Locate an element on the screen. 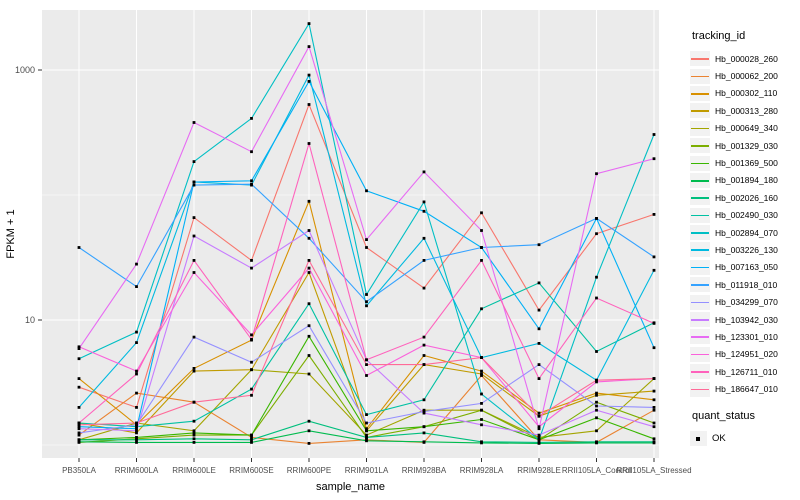 This screenshot has width=800, height=500. legend-item-label: Hb_000649_340 is located at coordinates (746, 128).